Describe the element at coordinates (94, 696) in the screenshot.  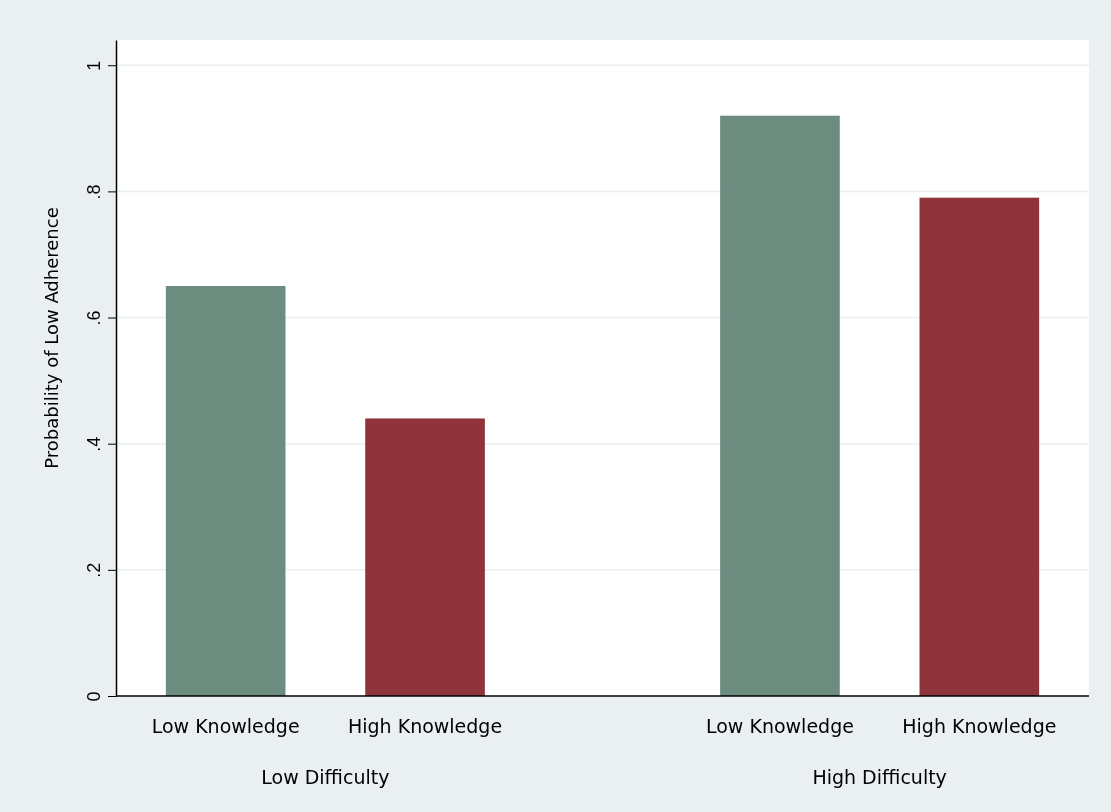
I see `y-tick-label: 0` at that location.